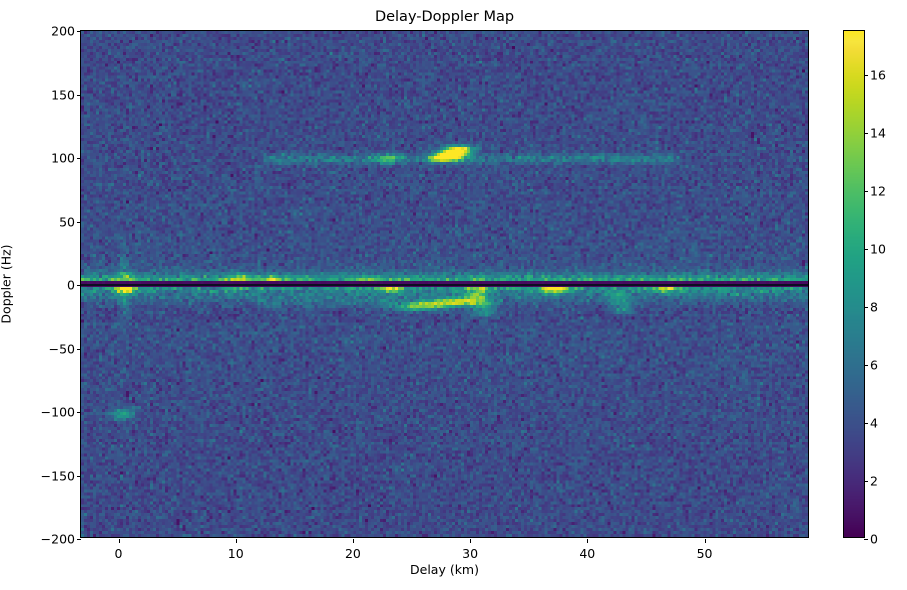  I want to click on y-tick-label: 0, so click(71, 285).